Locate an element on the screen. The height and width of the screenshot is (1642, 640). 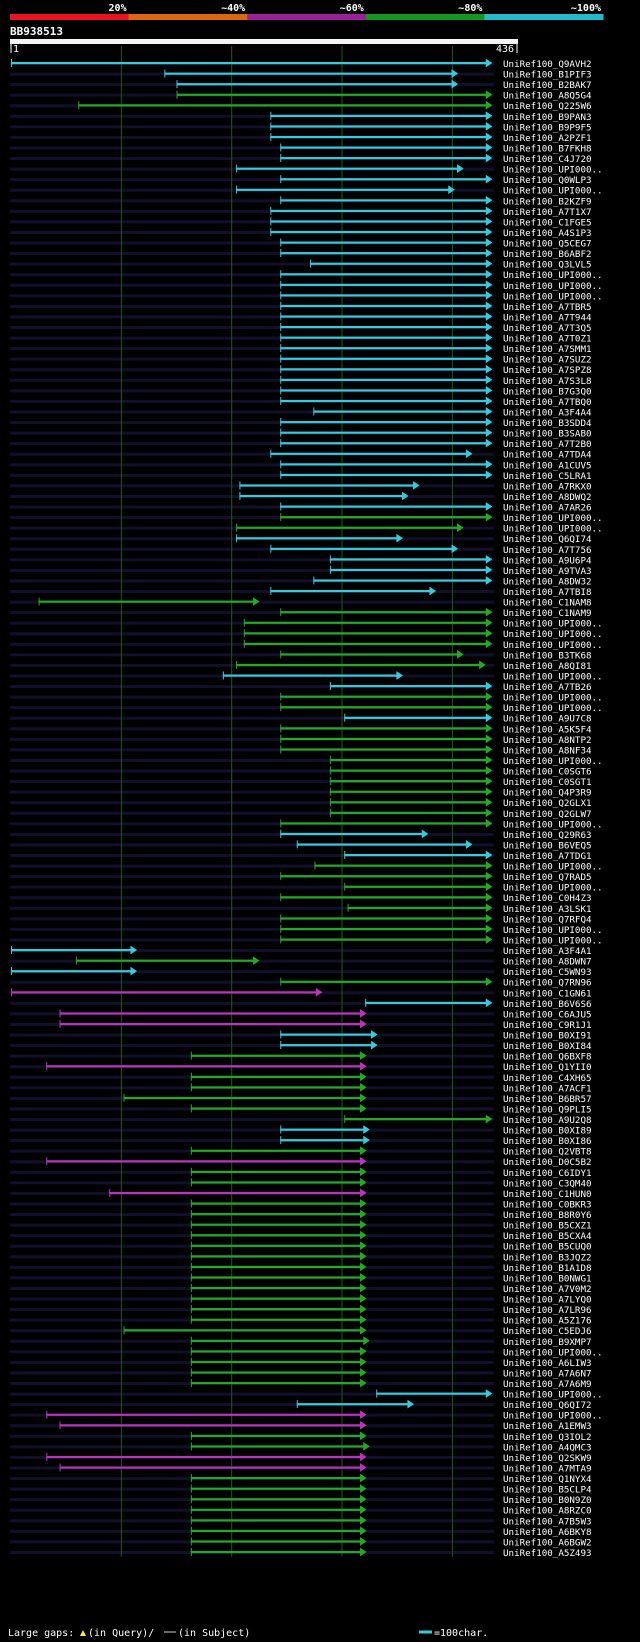
hit-row: UniRef100_A8DWN7 is located at coordinates (334, 962).